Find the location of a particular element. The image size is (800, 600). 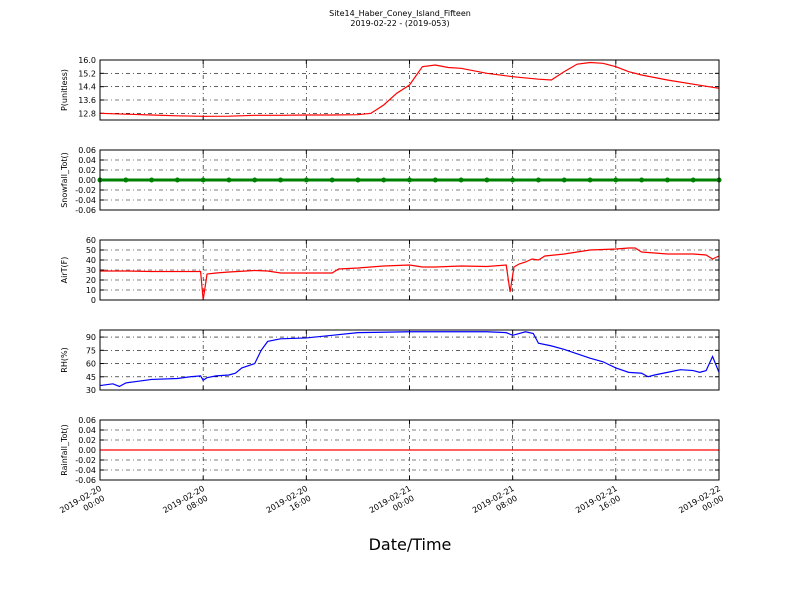

x-tick-label: 2019-02-2200:00 is located at coordinates (702, 504).